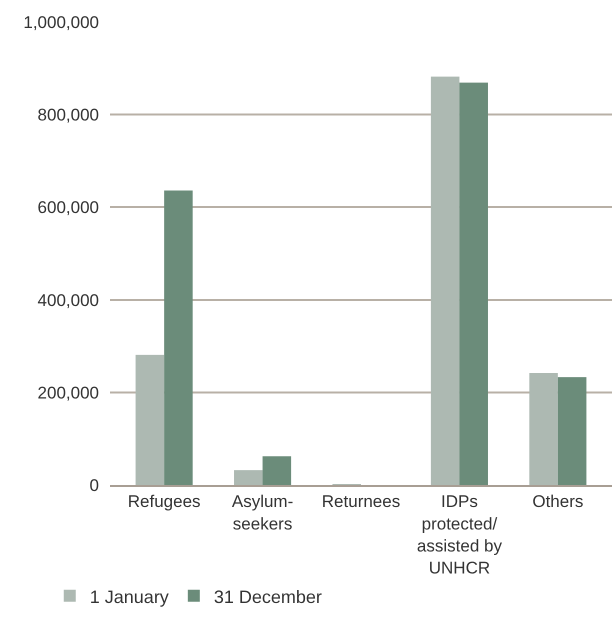 This screenshot has width=614, height=617. Describe the element at coordinates (558, 502) in the screenshot. I see `x-tick-label: Others` at that location.